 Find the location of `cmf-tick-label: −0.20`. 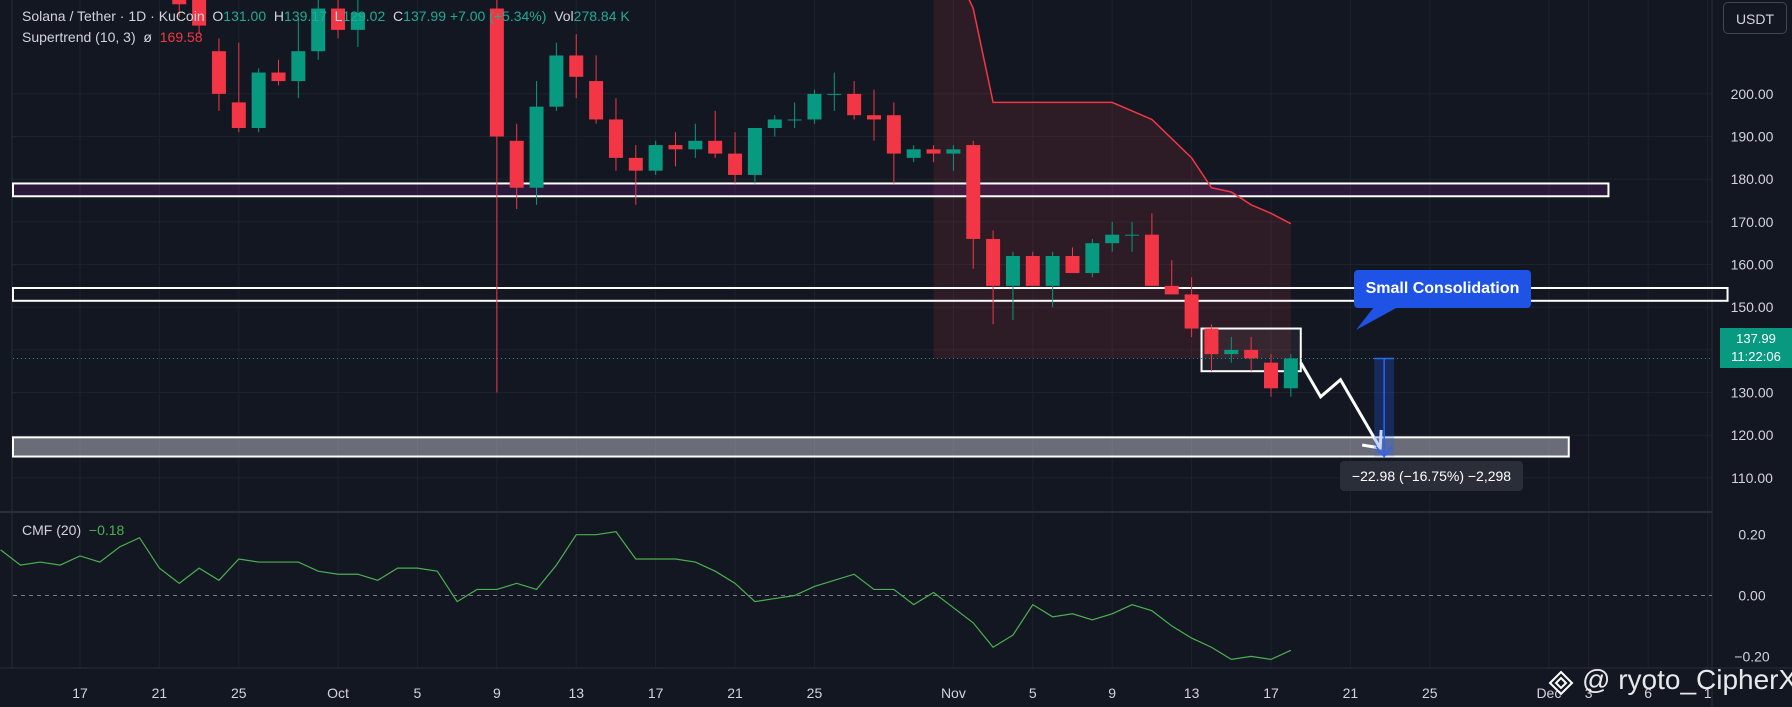

cmf-tick-label: −0.20 is located at coordinates (1752, 656).